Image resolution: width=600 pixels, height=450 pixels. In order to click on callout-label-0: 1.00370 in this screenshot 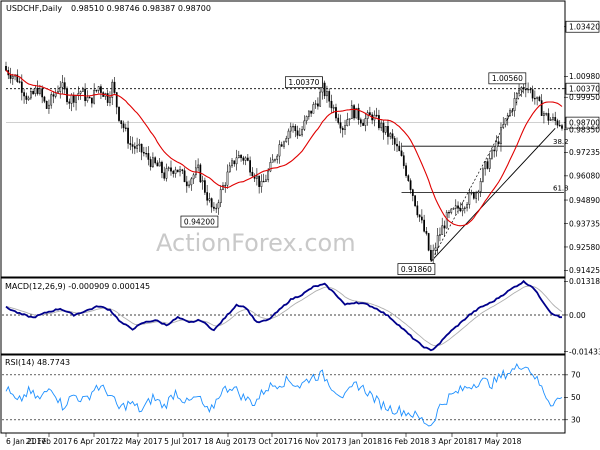, I will do `click(303, 82)`.